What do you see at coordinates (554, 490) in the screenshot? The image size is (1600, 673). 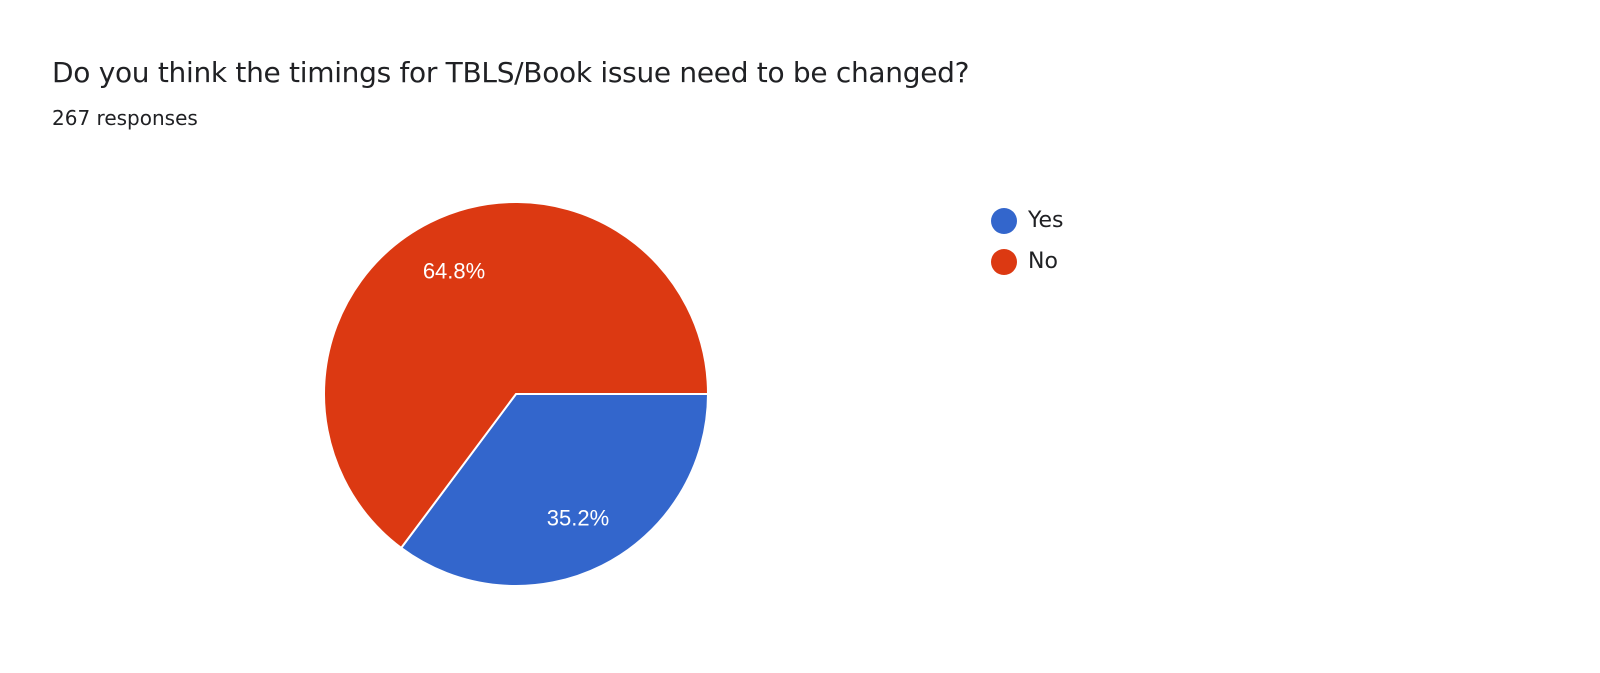 I see `pie-slice-yes` at bounding box center [554, 490].